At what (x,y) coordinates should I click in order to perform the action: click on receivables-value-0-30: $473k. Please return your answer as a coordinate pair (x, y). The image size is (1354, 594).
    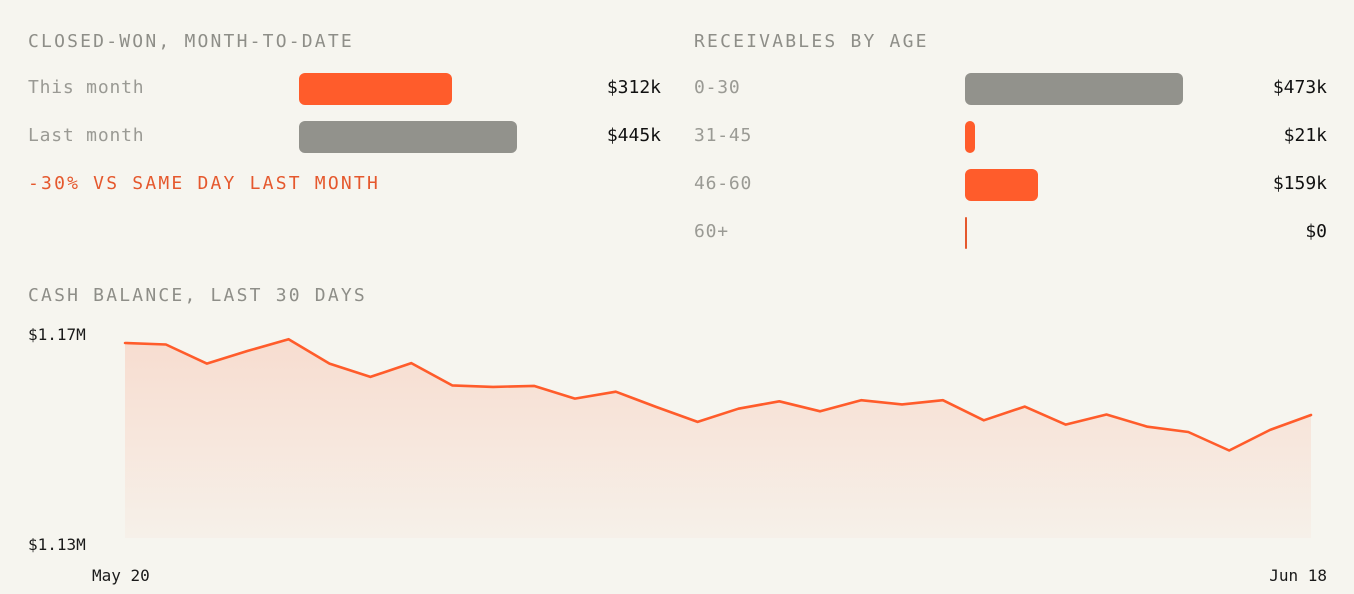
    Looking at the image, I should click on (1299, 87).